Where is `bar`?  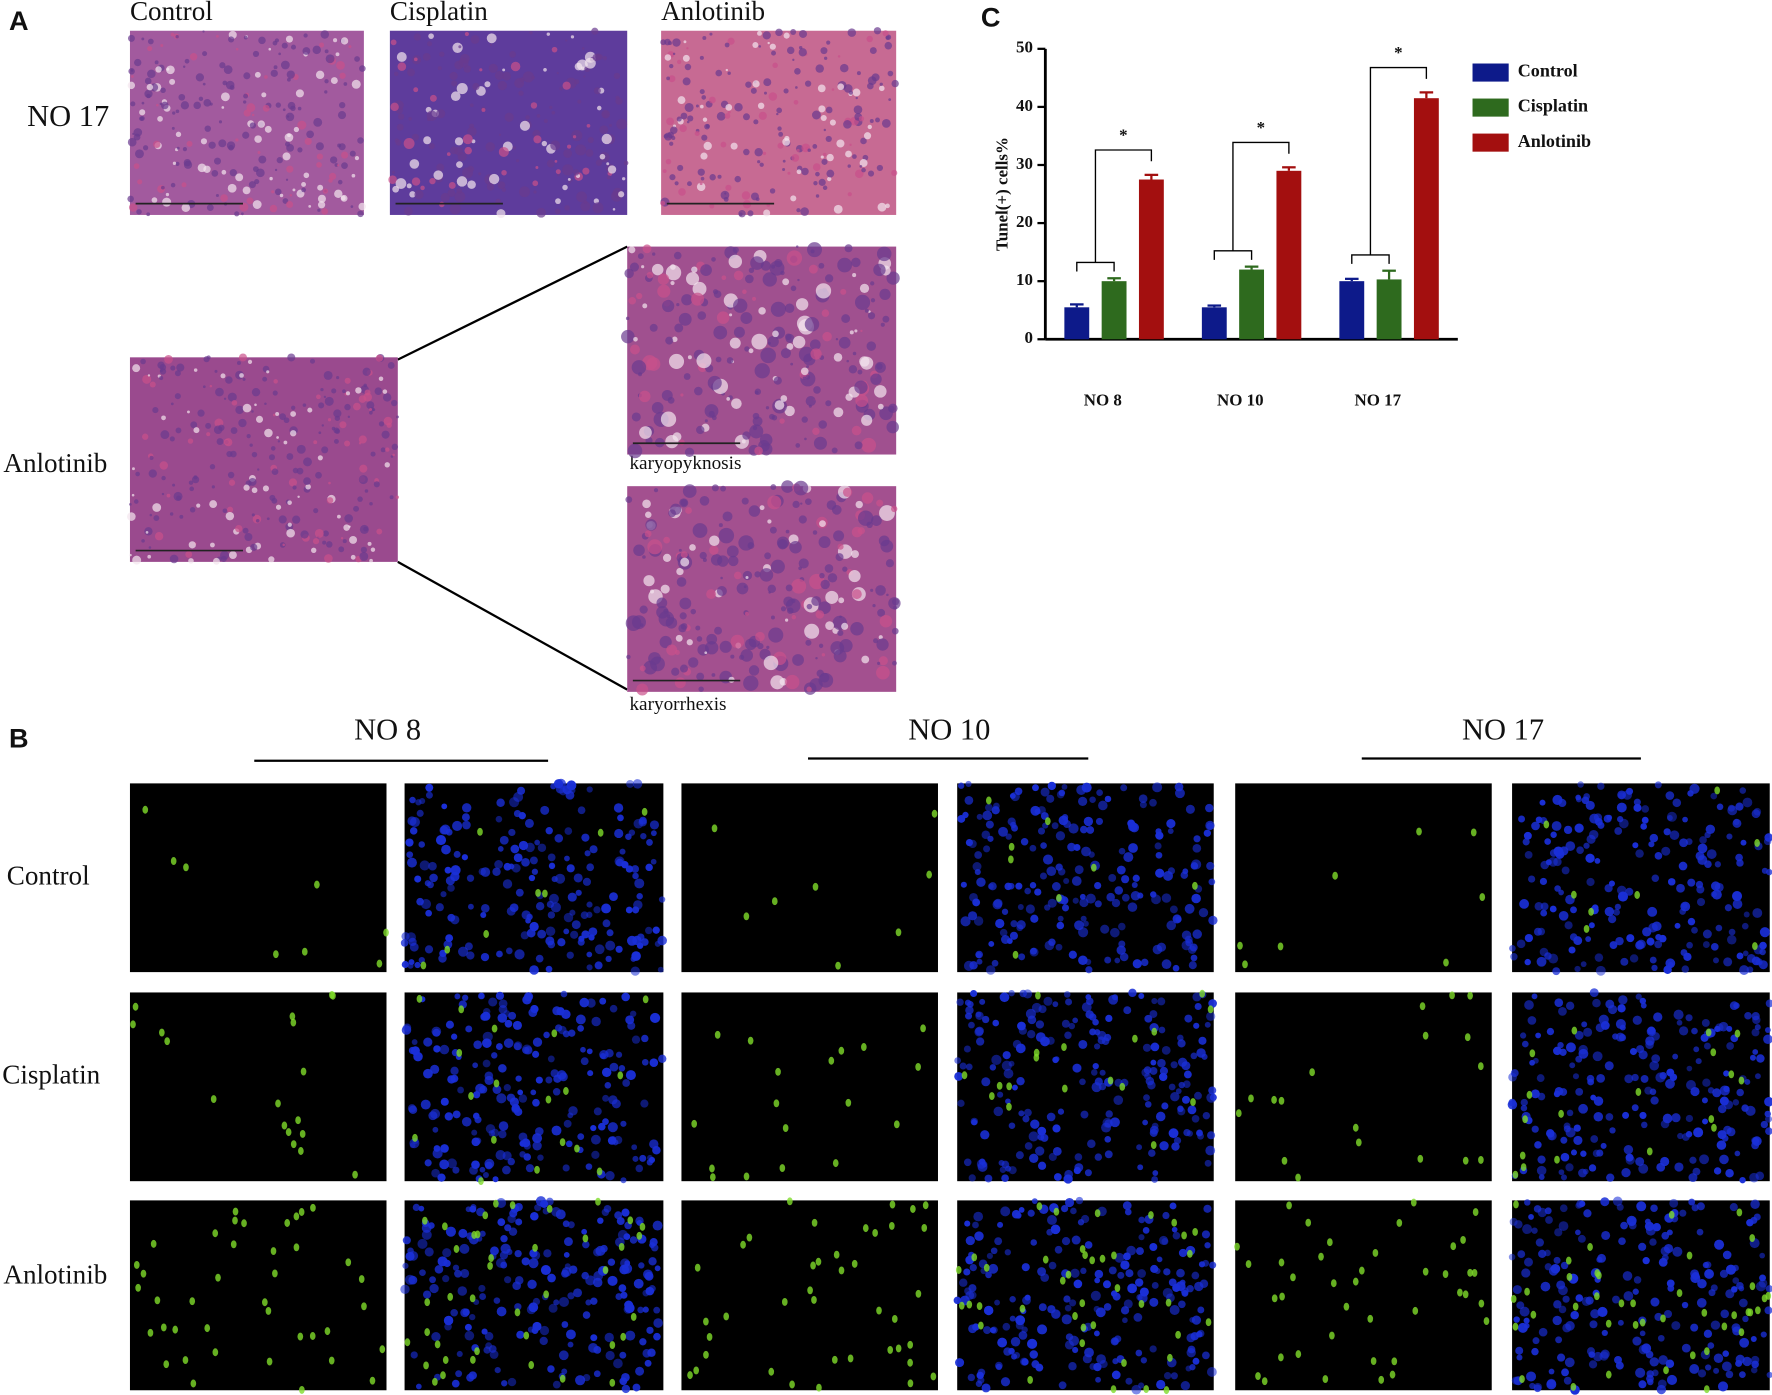
bar is located at coordinates (1289, 255).